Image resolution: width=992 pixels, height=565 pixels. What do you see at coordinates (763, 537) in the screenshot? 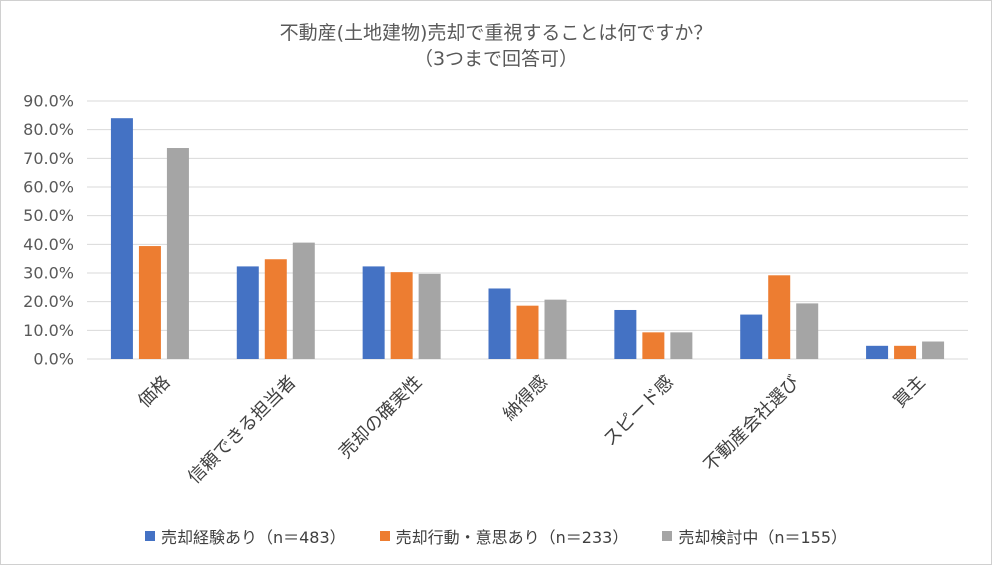
I see `legend-label-2: 売却検討中（n＝155）` at bounding box center [763, 537].